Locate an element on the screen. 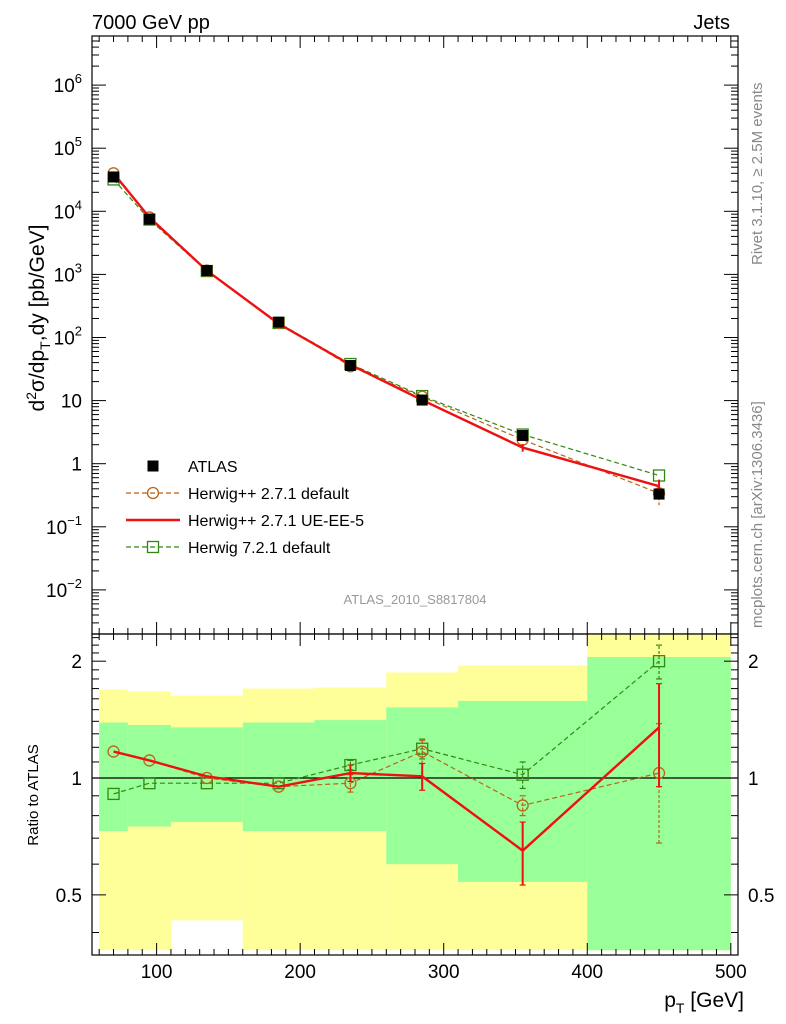  ratio-line-herwig721 is located at coordinates (386, 727).